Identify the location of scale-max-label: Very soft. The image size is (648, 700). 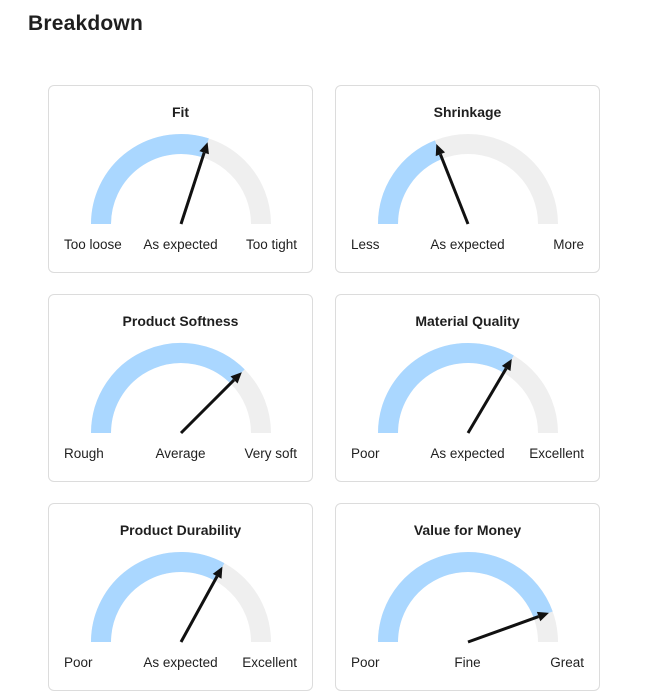
(270, 453).